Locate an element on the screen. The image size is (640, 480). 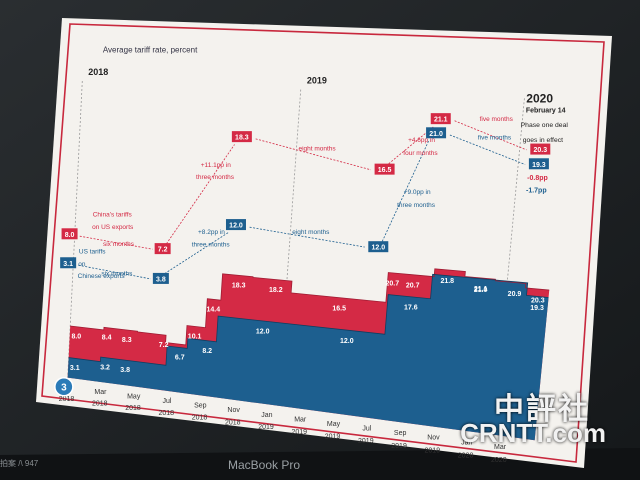
figure-badge-number: 3 is located at coordinates (64, 387).